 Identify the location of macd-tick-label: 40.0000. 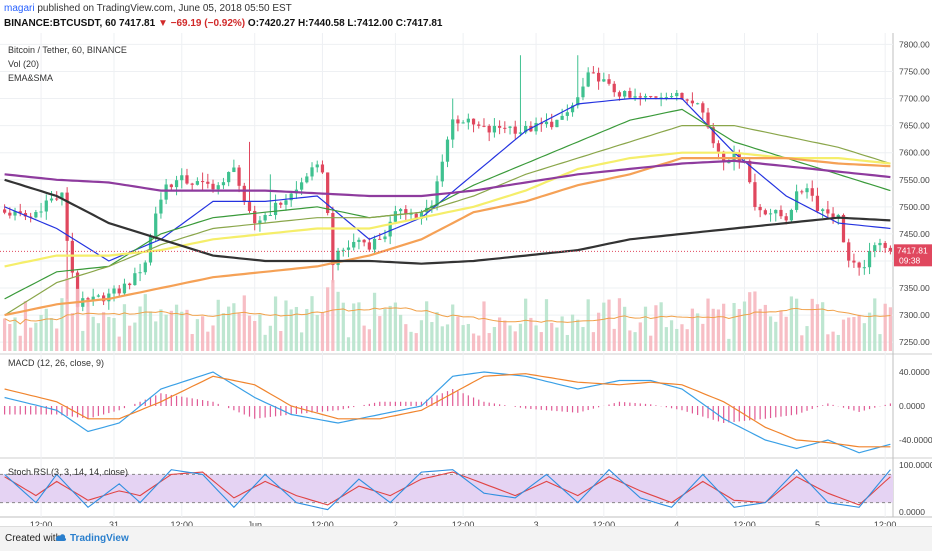
(914, 372).